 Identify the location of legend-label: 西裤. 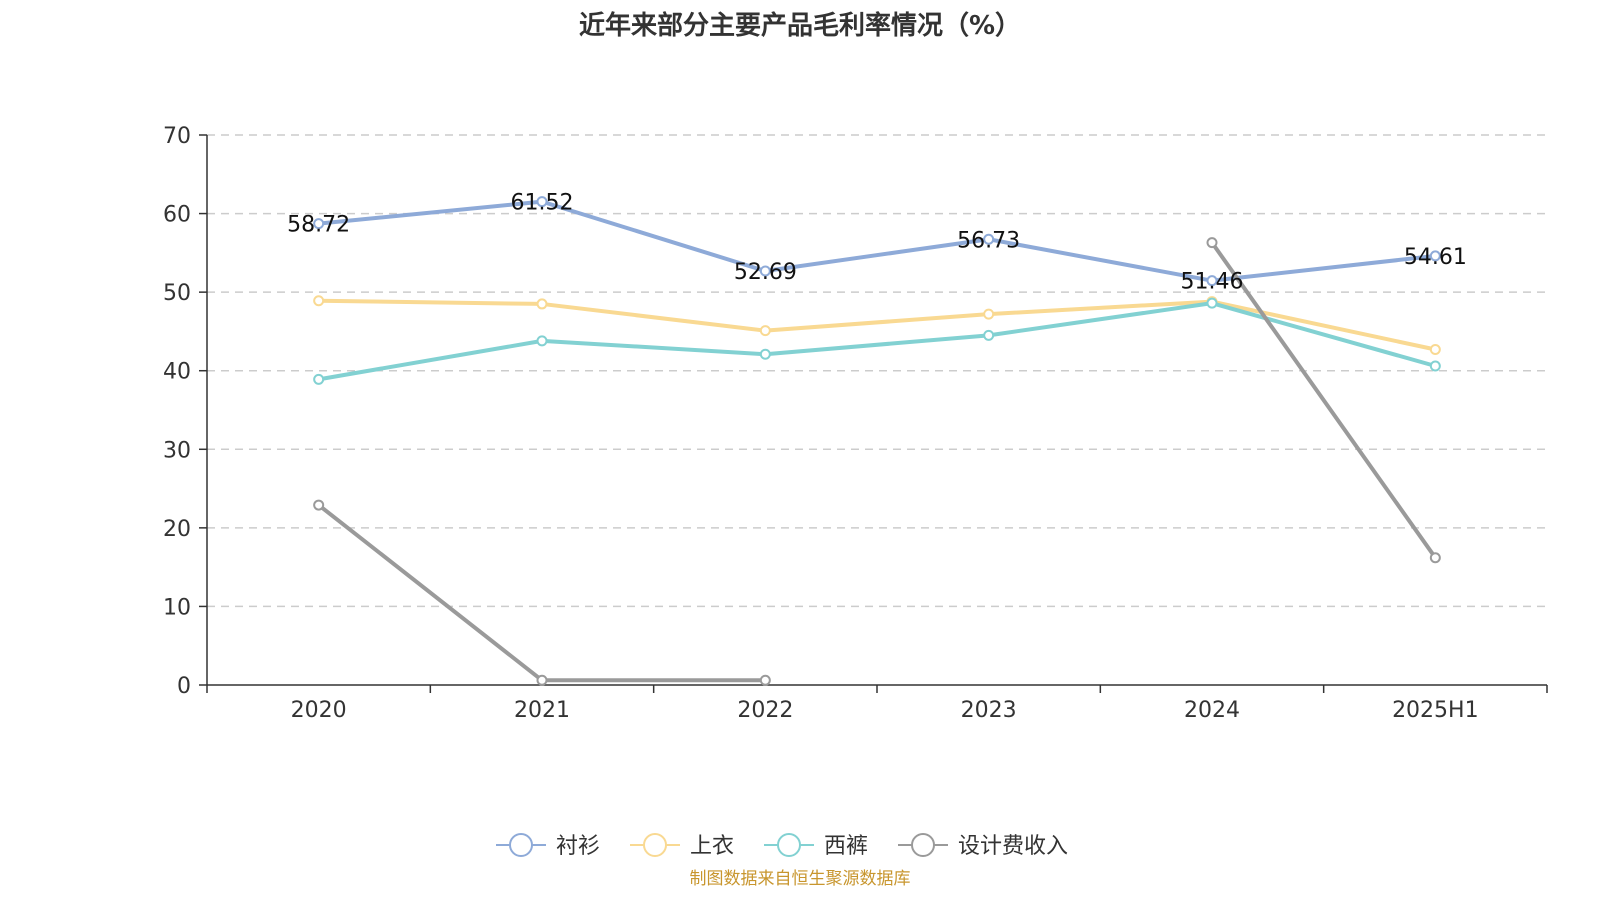
(846, 846).